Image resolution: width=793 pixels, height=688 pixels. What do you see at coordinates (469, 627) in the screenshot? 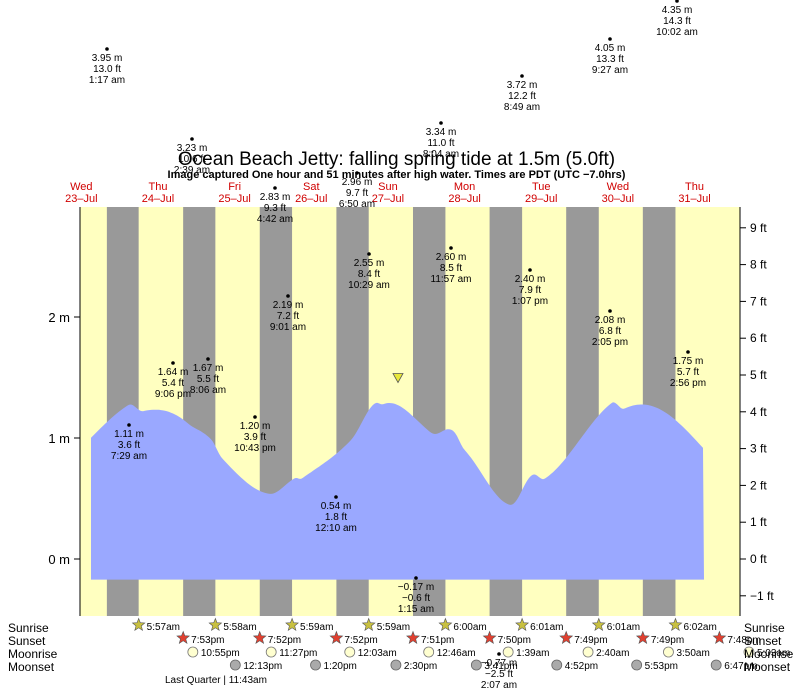
I see `sunrise-time: 6:00am` at bounding box center [469, 627].